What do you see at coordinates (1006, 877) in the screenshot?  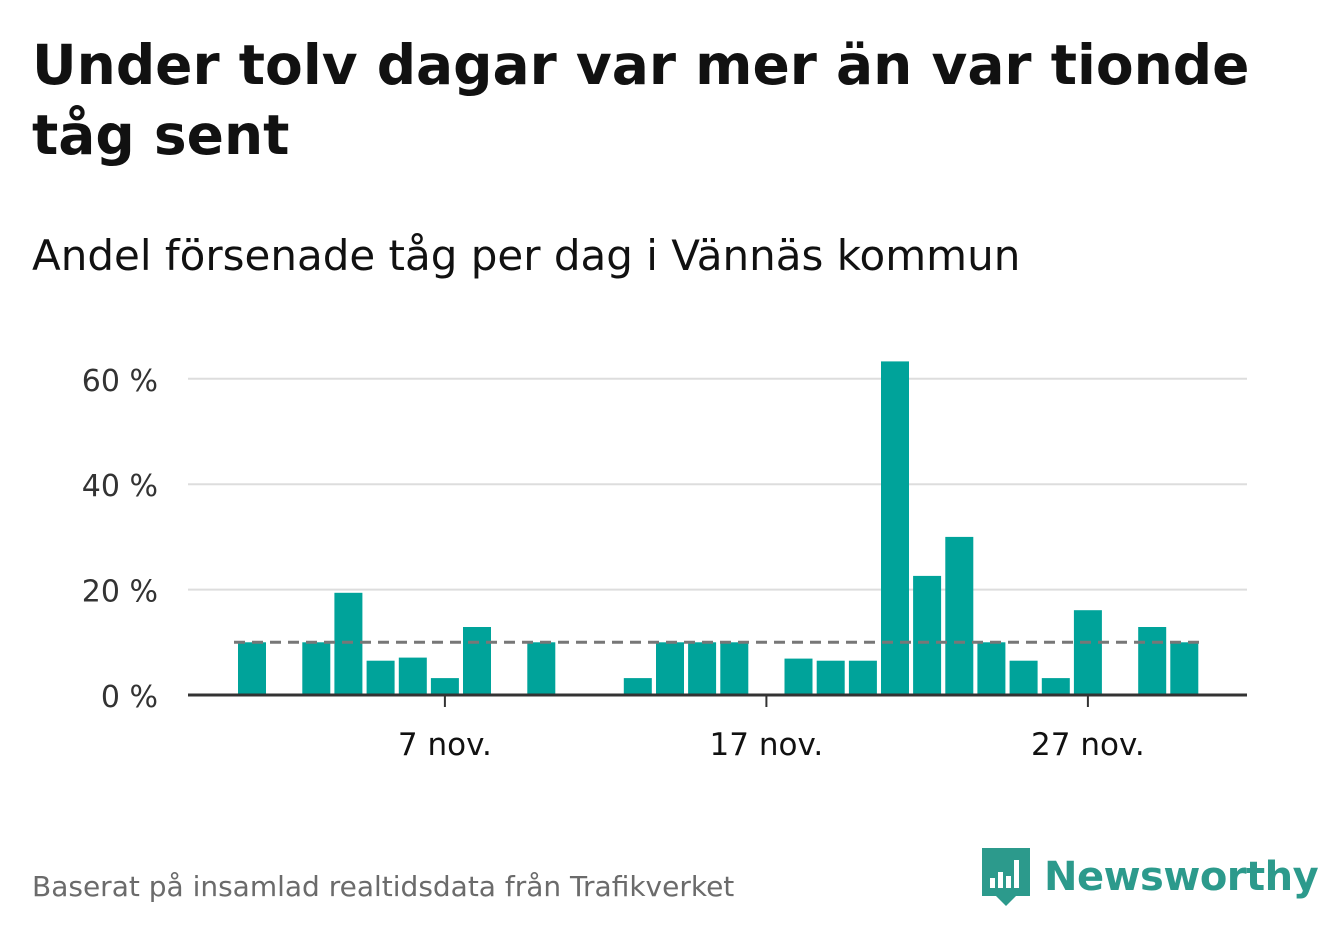 I see `newsworthy-logo-icon` at bounding box center [1006, 877].